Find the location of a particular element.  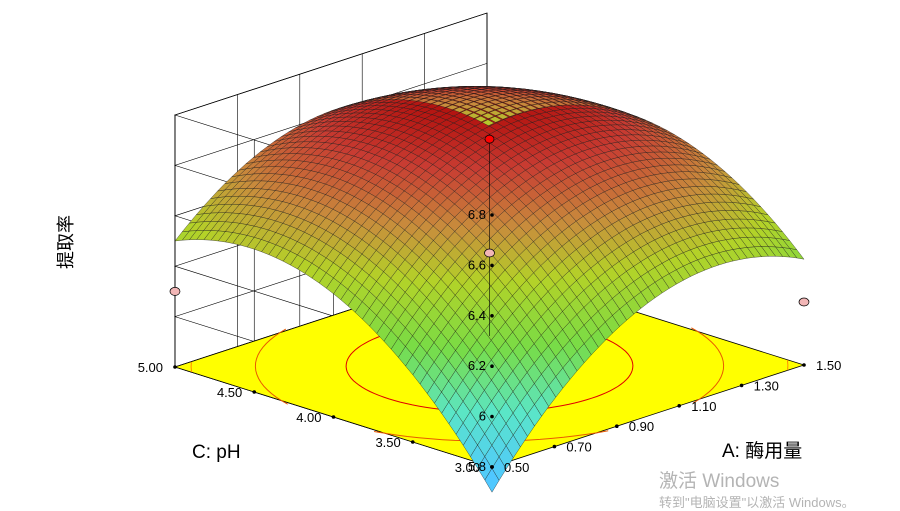

x-tick-label: 1.10 is located at coordinates (703, 406).